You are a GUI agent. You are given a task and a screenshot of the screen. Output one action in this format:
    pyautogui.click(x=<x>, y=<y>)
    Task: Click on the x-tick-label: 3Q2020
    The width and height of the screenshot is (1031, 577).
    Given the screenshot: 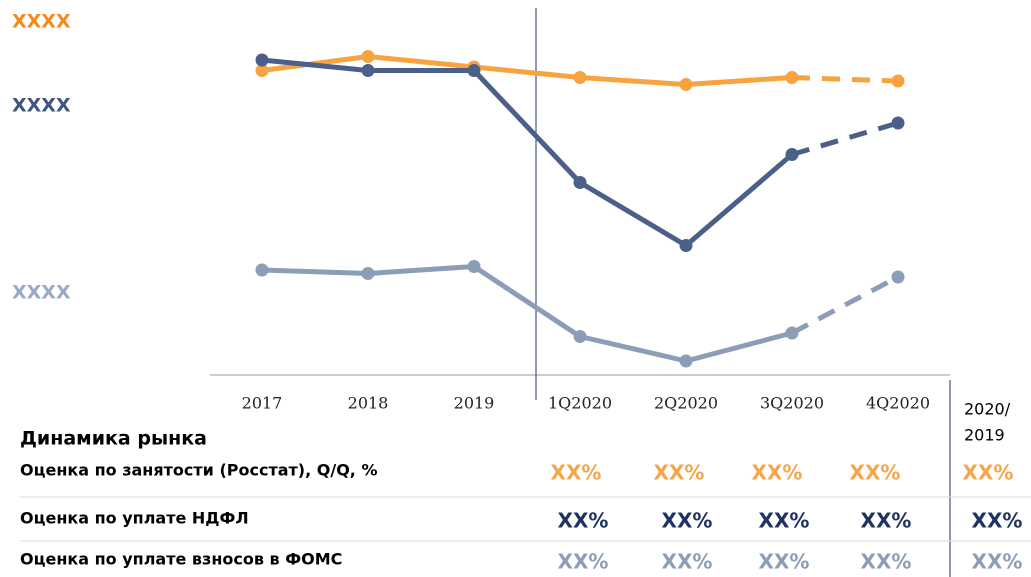 What is the action you would take?
    pyautogui.click(x=792, y=403)
    